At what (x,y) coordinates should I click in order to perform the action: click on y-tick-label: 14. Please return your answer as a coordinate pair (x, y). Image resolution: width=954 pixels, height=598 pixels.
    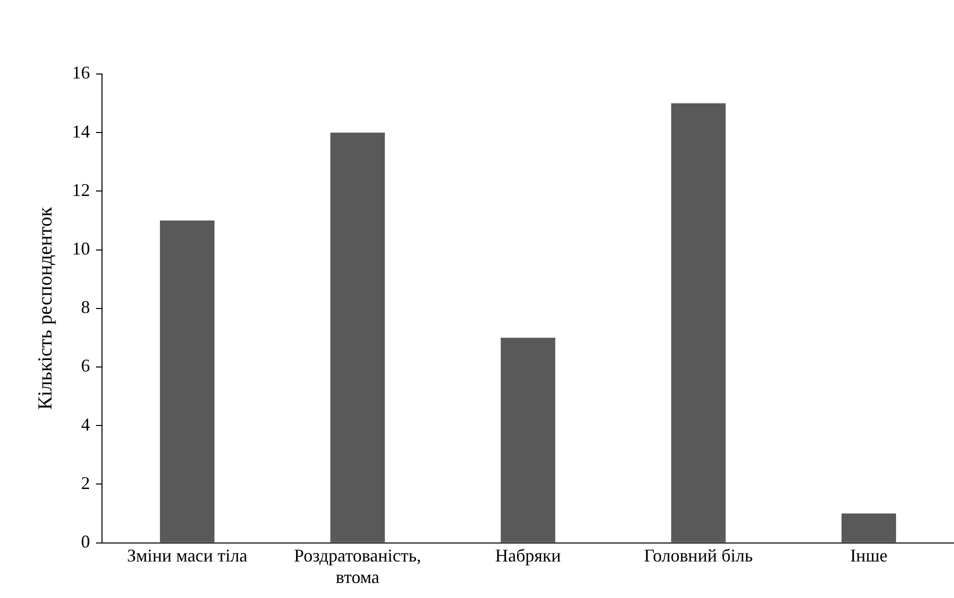
    Looking at the image, I should click on (81, 131).